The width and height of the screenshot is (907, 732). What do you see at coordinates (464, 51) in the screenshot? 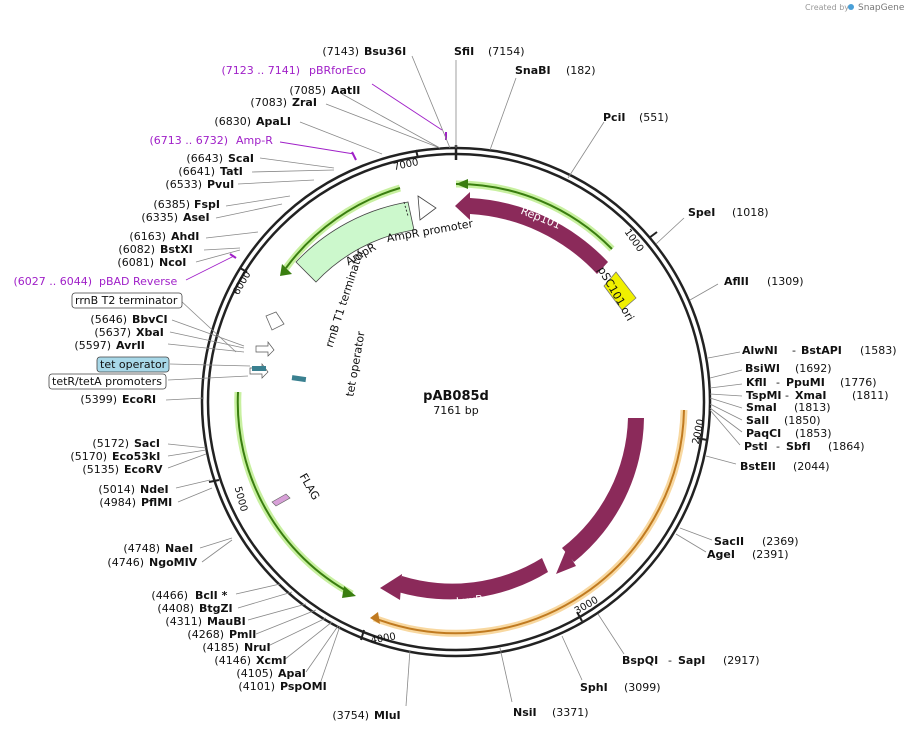
I see `site-sfii: SfiI` at bounding box center [464, 51].